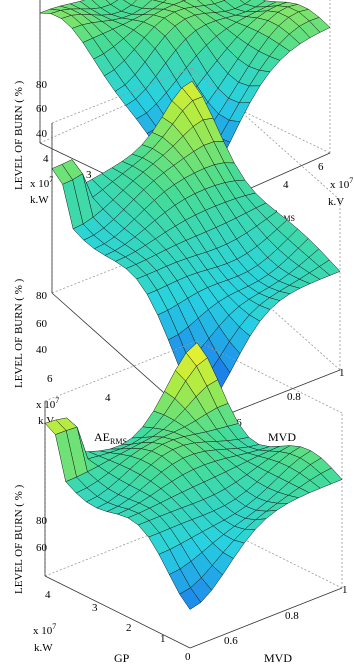 Image resolution: width=354 pixels, height=665 pixels. Describe the element at coordinates (89, 175) in the screenshot. I see `panel-1-x-tick: 3` at that location.